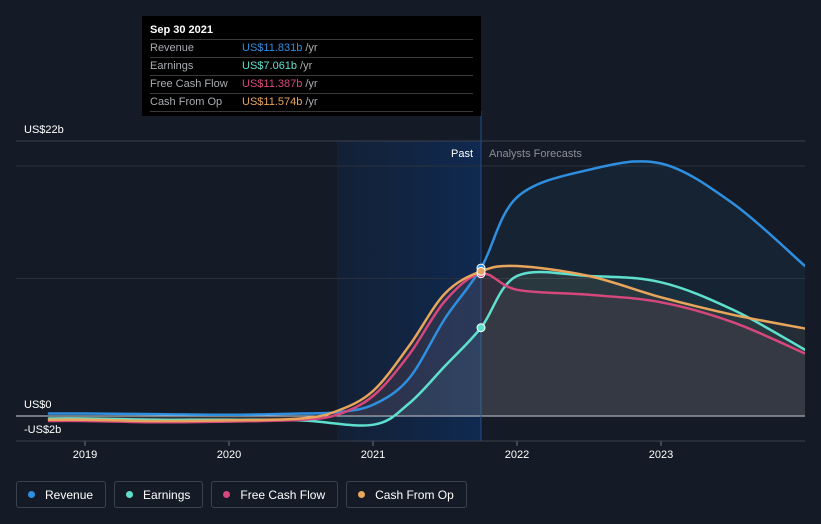 This screenshot has height=524, width=821. What do you see at coordinates (481, 271) in the screenshot?
I see `hover-marker-cash-from-op` at bounding box center [481, 271].